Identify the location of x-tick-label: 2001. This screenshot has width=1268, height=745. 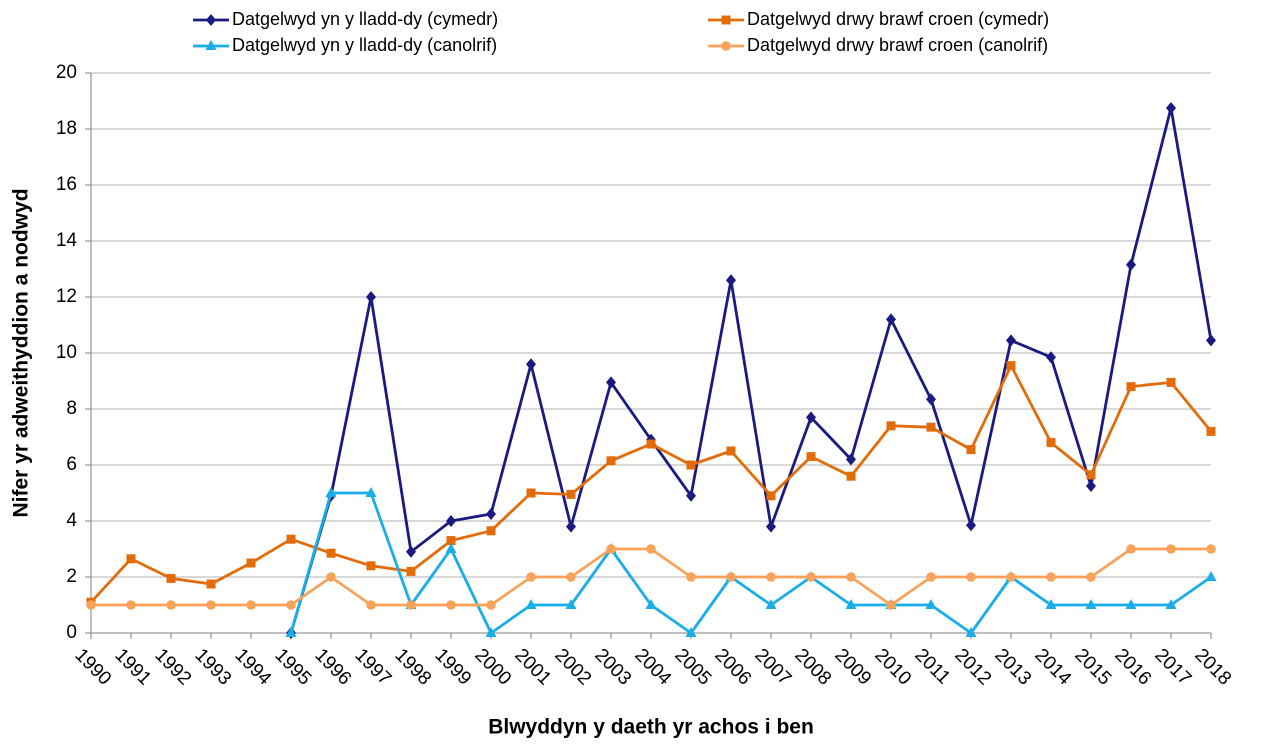
(532, 667).